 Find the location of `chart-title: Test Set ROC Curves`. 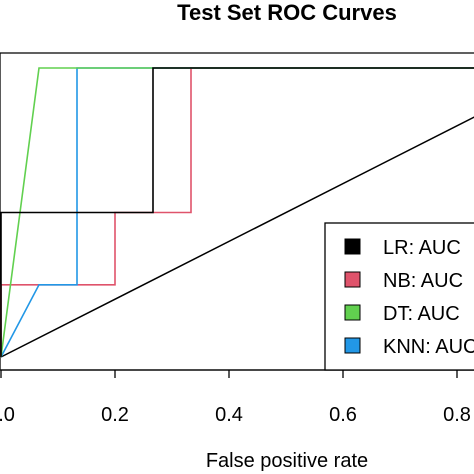

chart-title: Test Set ROC Curves is located at coordinates (287, 12).